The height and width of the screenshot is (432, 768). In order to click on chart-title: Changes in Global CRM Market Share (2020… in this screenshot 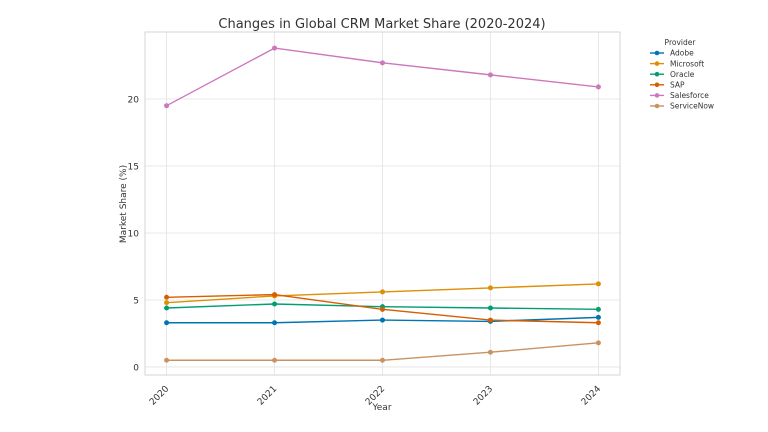, I will do `click(381, 24)`.